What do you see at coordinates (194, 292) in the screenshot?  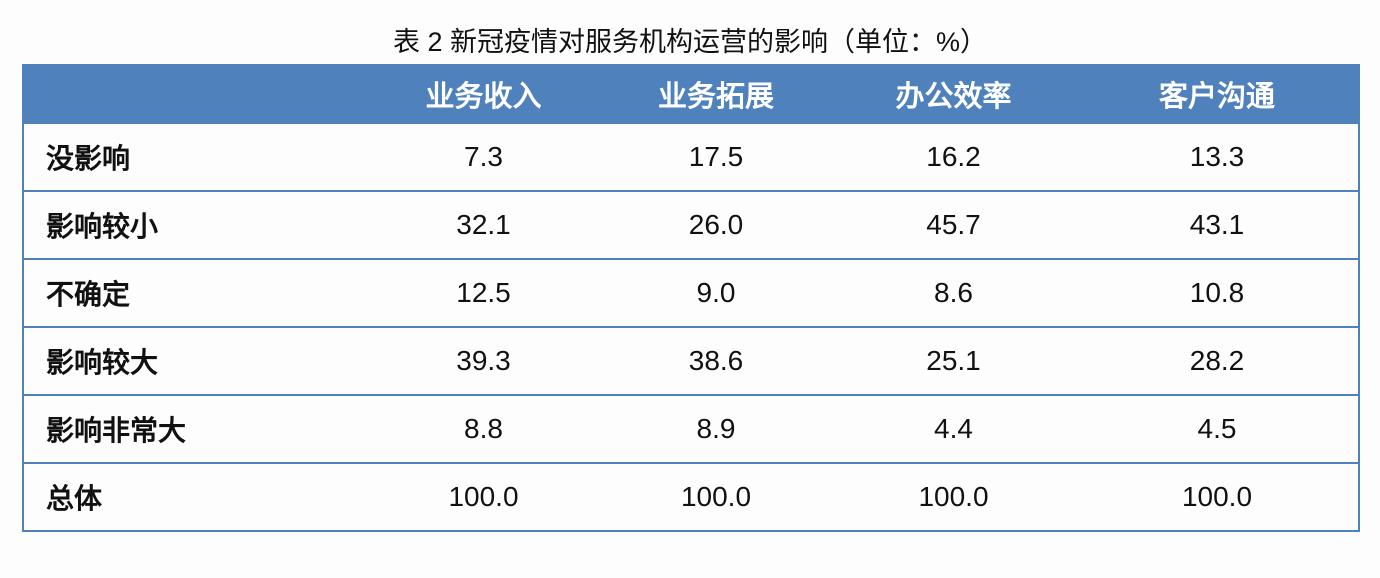 I see `row-label: 不确定` at bounding box center [194, 292].